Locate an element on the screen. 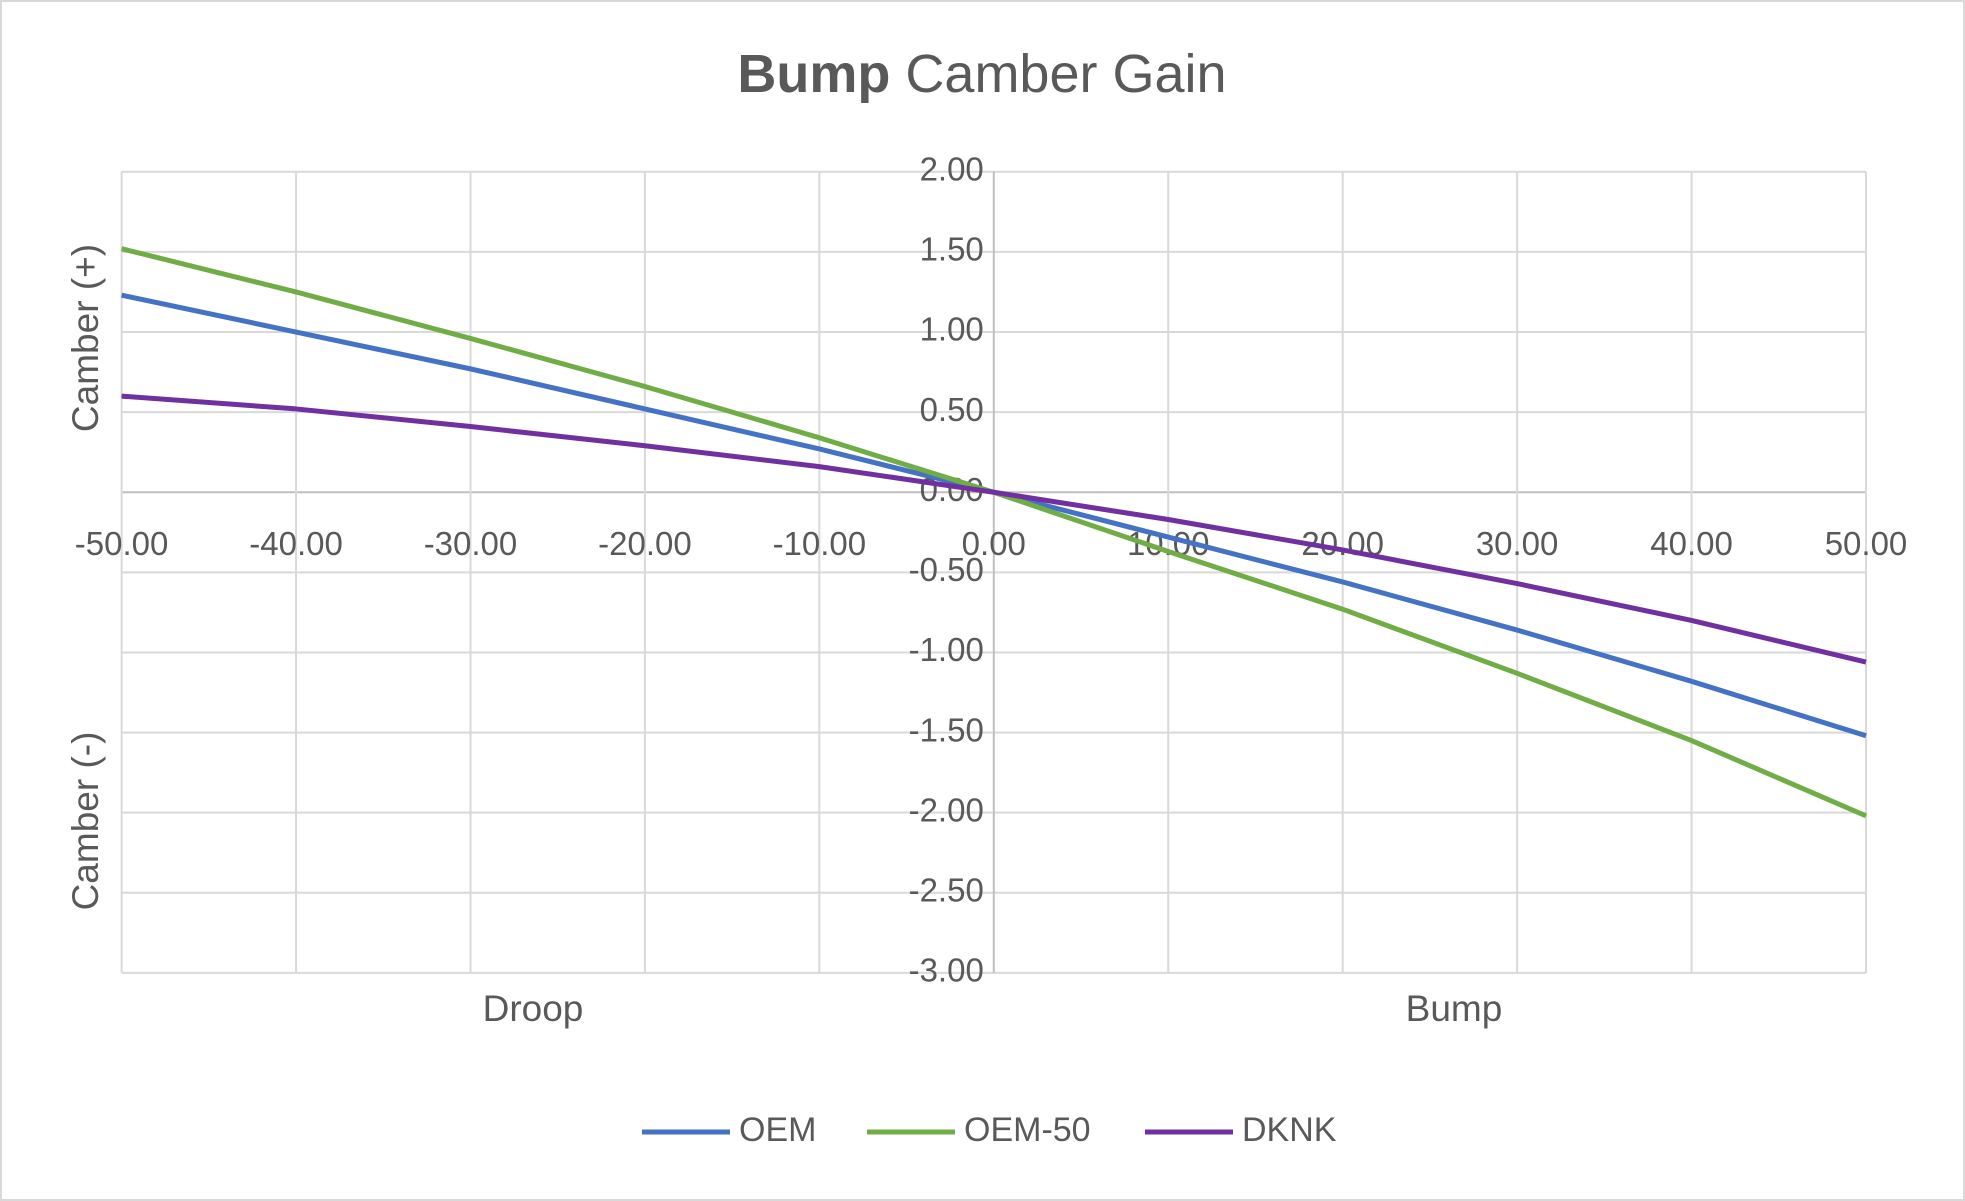 The height and width of the screenshot is (1201, 1965). x-annotation: Bump is located at coordinates (1454, 1008).